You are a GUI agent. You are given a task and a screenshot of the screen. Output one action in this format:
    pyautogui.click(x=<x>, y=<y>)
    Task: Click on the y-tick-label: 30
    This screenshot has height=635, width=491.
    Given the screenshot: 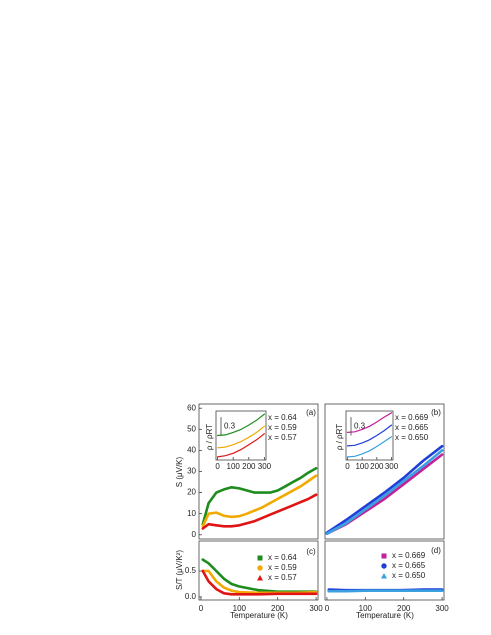 What is the action you would take?
    pyautogui.click(x=191, y=471)
    